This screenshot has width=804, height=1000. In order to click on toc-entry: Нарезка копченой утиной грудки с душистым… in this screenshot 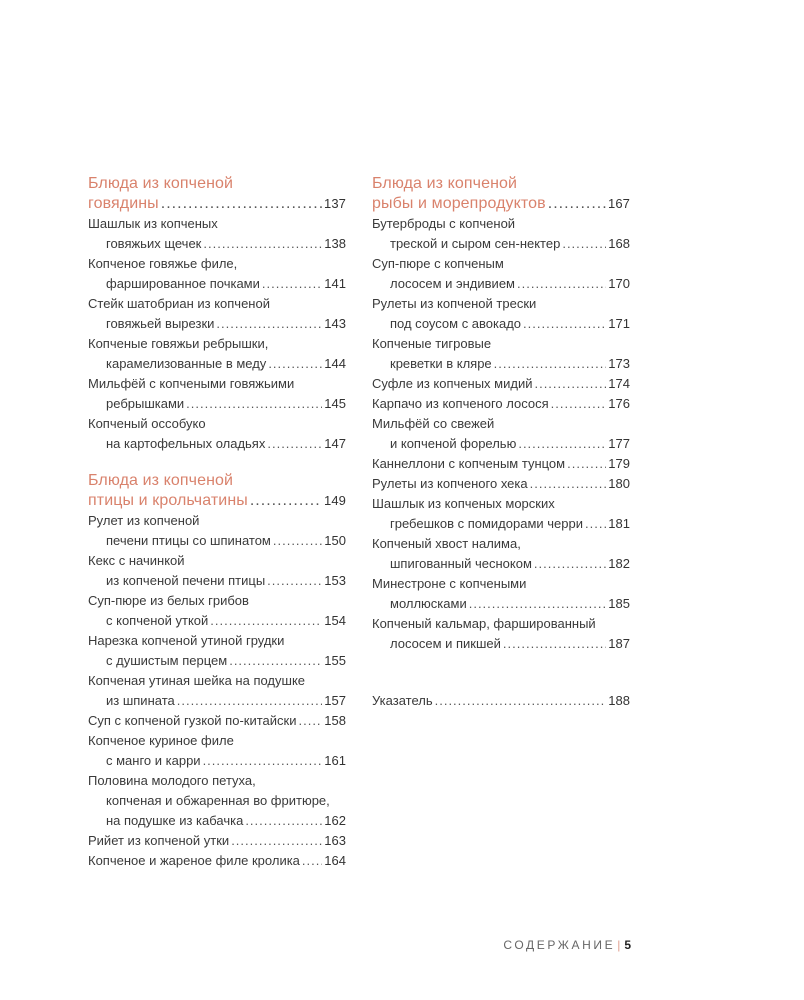, I will do `click(217, 651)`.